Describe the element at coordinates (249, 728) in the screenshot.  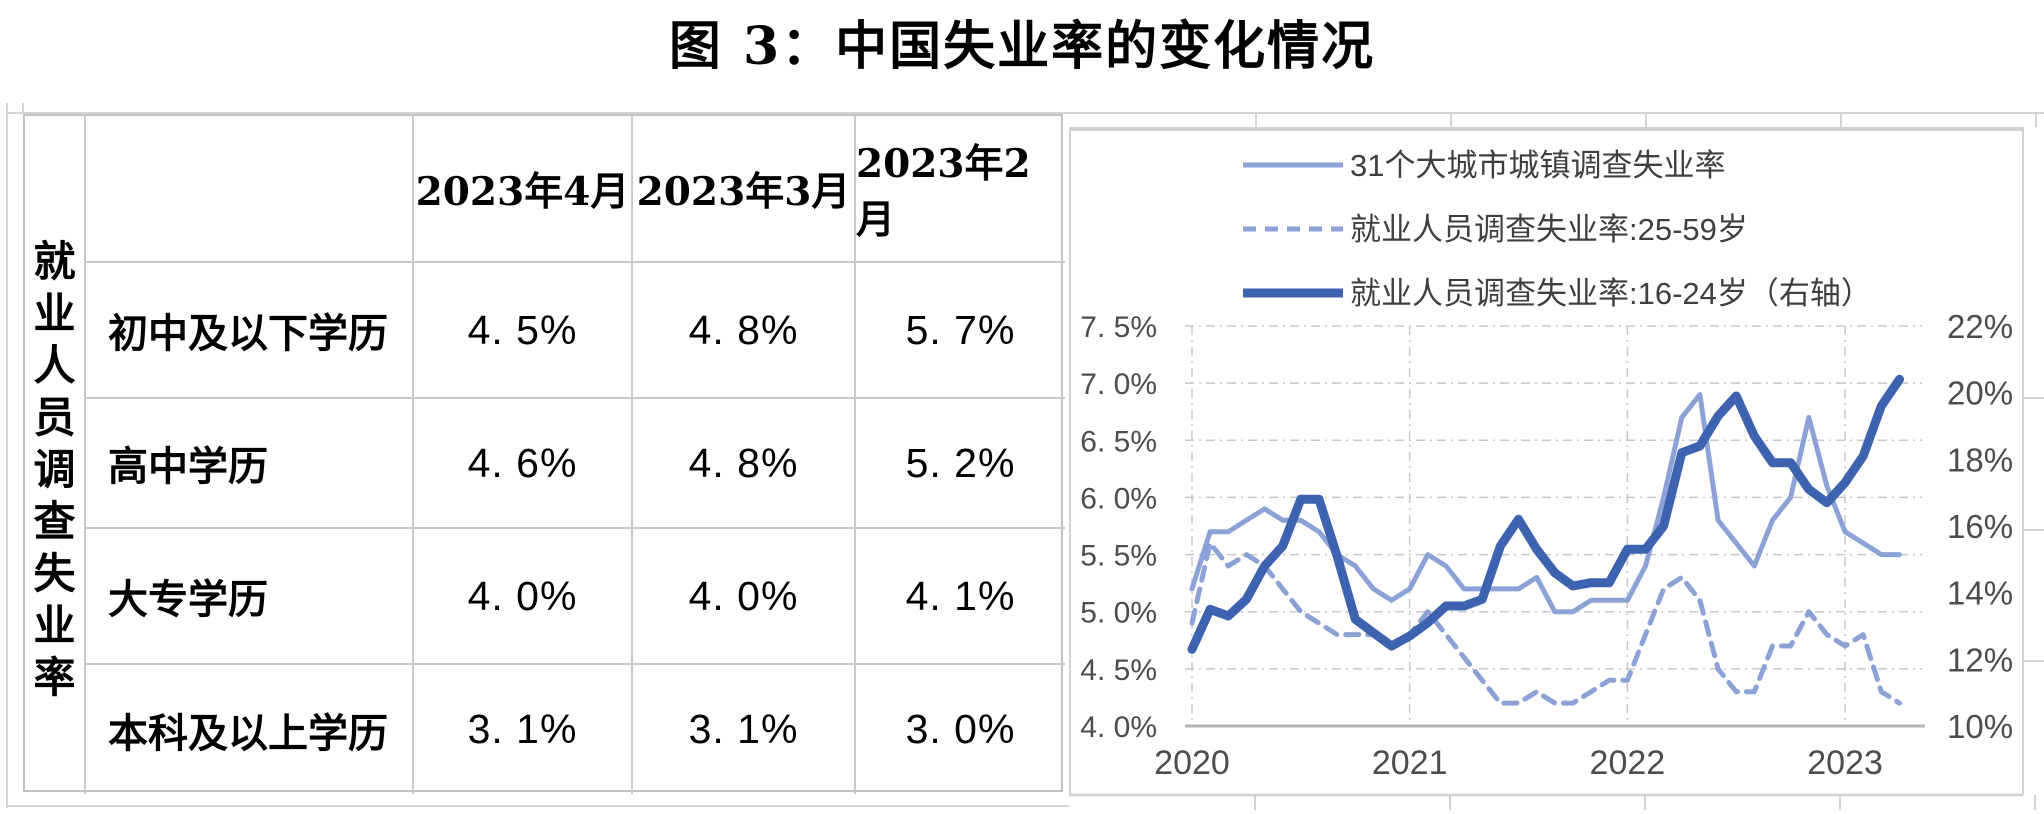
I see `table-row-label: 本科及以上学历` at that location.